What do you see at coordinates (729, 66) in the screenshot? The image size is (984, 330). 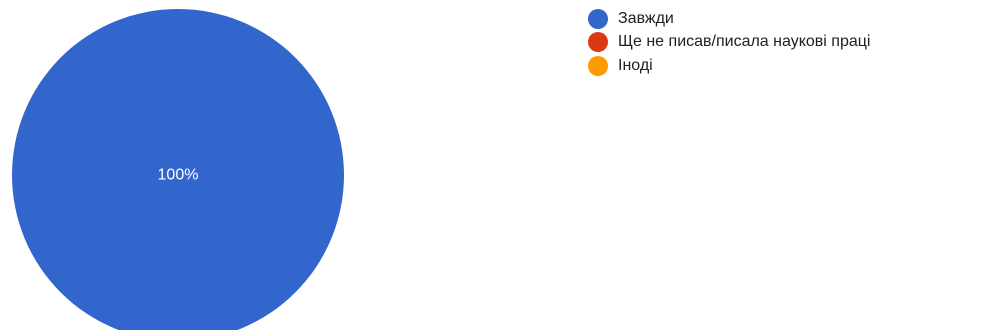 I see `legend-item-3: Іноді` at bounding box center [729, 66].